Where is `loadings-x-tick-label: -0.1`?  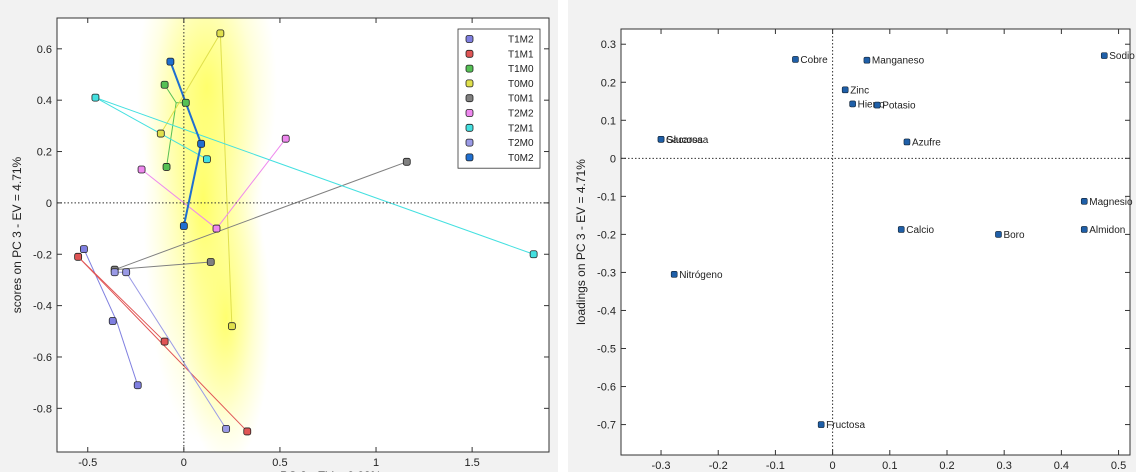 loadings-x-tick-label: -0.1 is located at coordinates (775, 466).